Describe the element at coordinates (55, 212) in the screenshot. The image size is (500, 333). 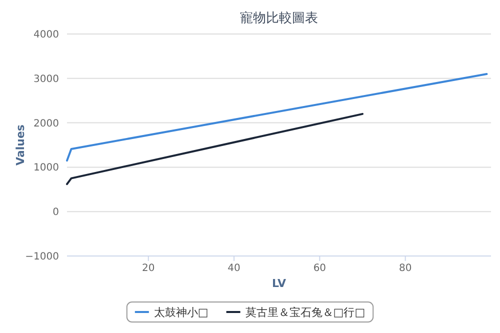
I see `y-tick-label: 0` at that location.